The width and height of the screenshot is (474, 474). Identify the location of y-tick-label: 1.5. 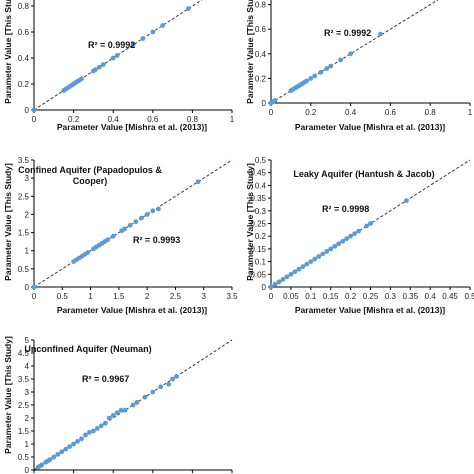
(24, 431).